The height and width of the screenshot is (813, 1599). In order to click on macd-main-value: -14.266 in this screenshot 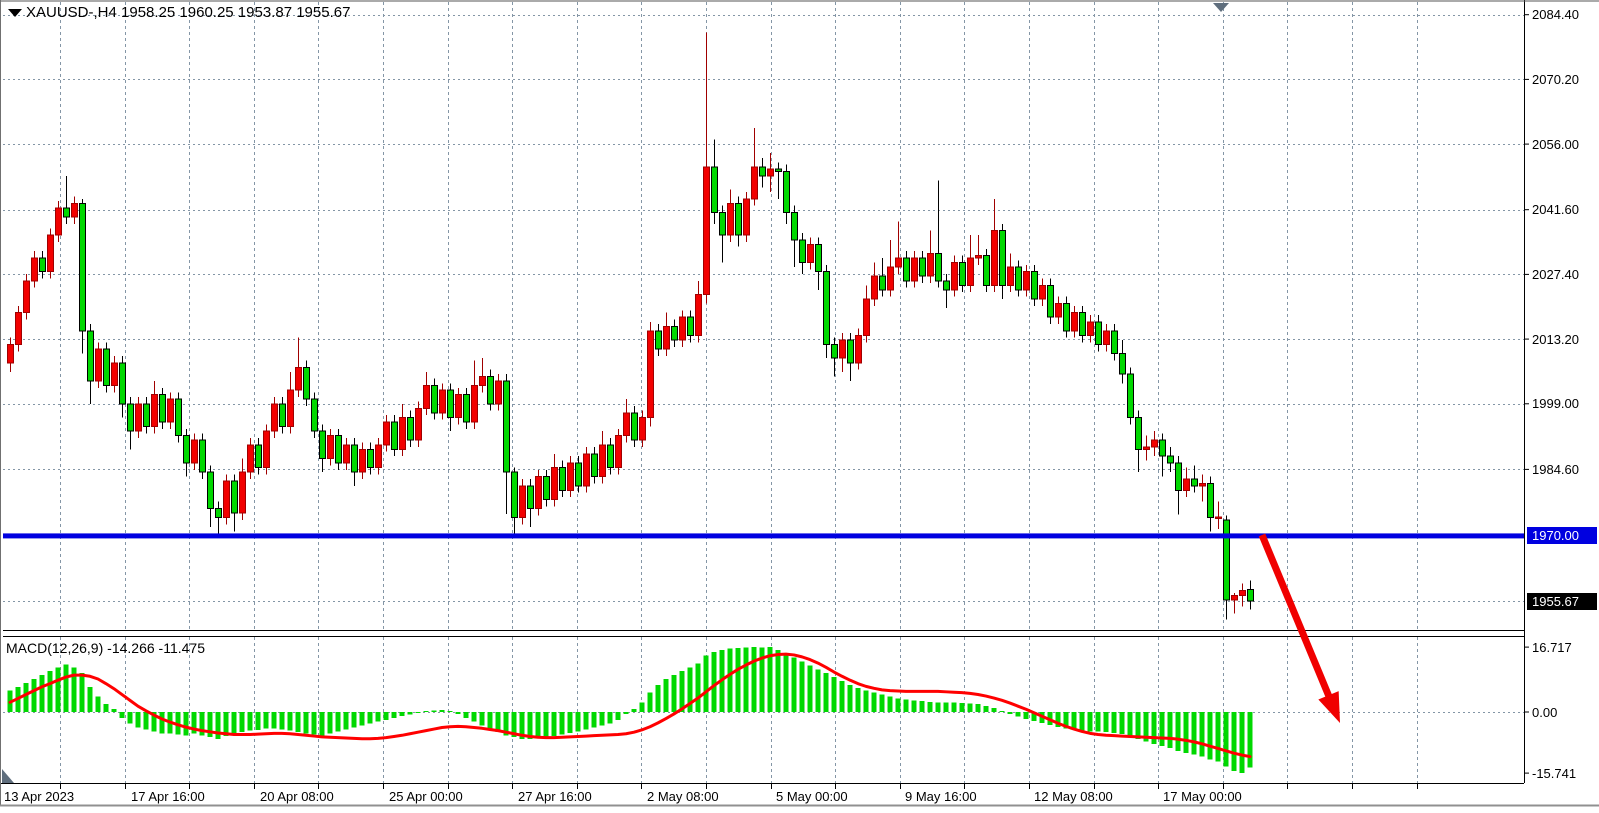, I will do `click(131, 648)`.